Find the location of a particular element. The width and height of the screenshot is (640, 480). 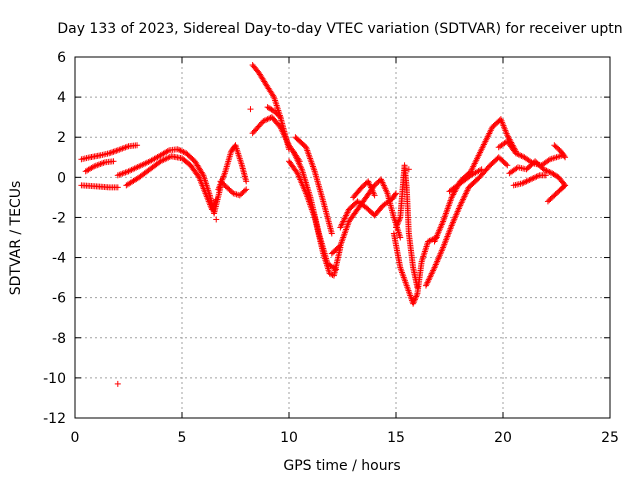

y-tick-label: -6 is located at coordinates (59, 299).